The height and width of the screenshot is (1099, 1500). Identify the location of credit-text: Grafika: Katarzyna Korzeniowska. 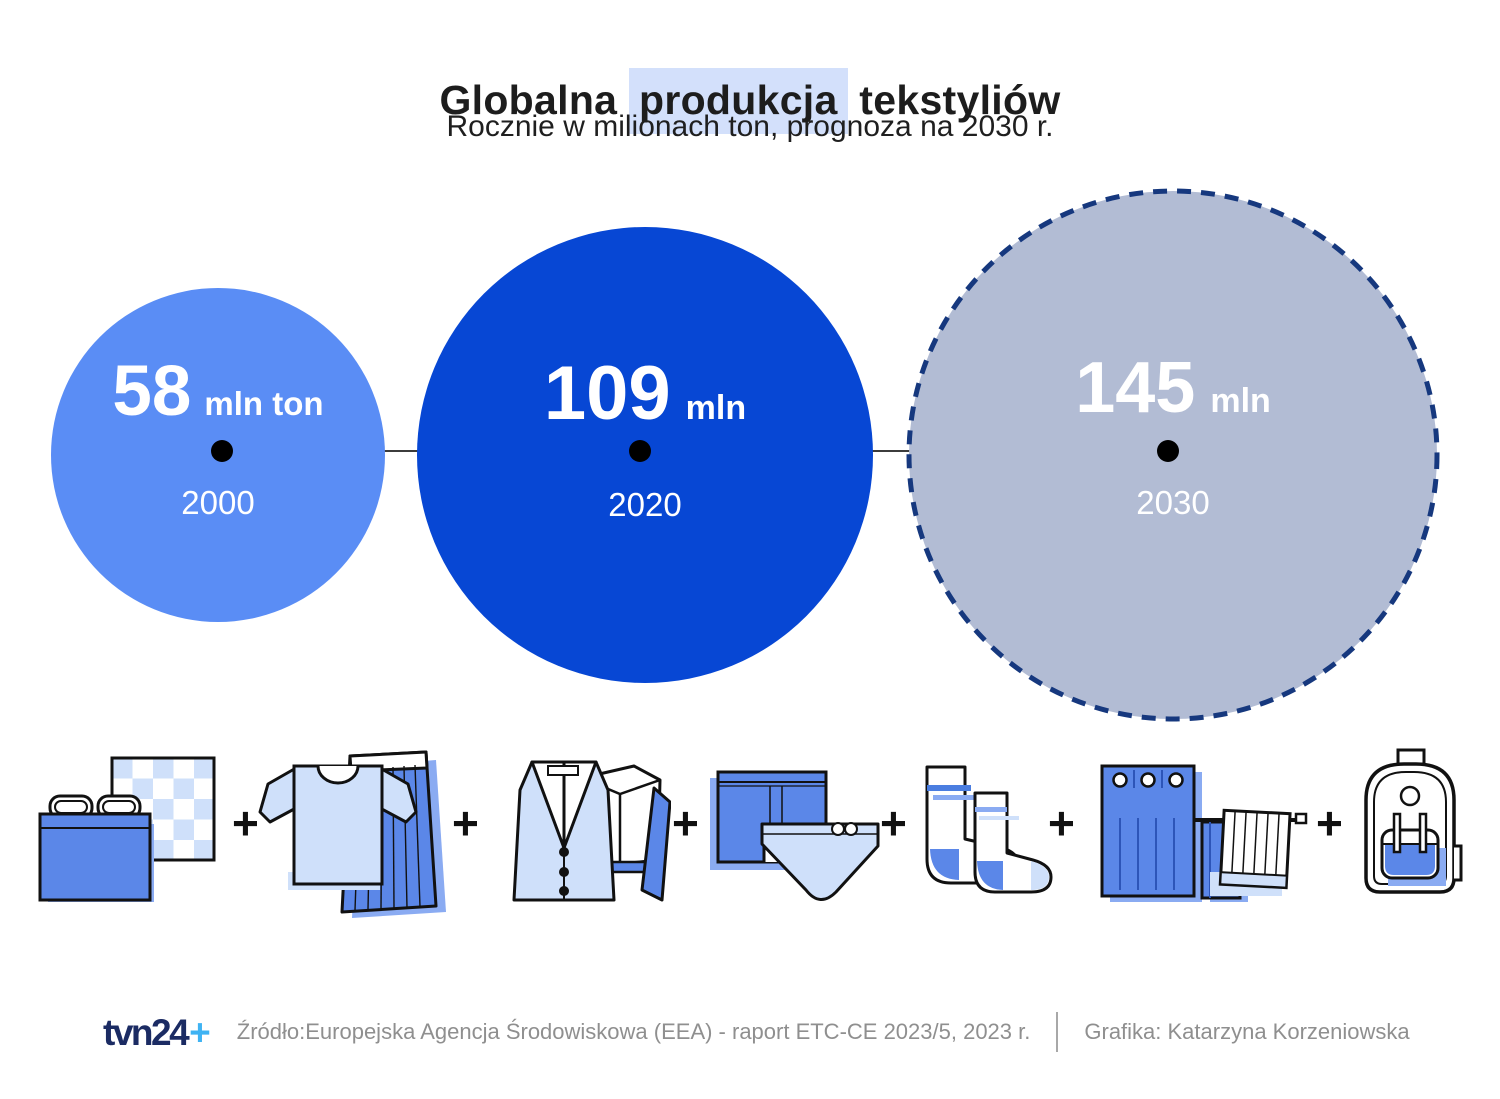
(1247, 1031).